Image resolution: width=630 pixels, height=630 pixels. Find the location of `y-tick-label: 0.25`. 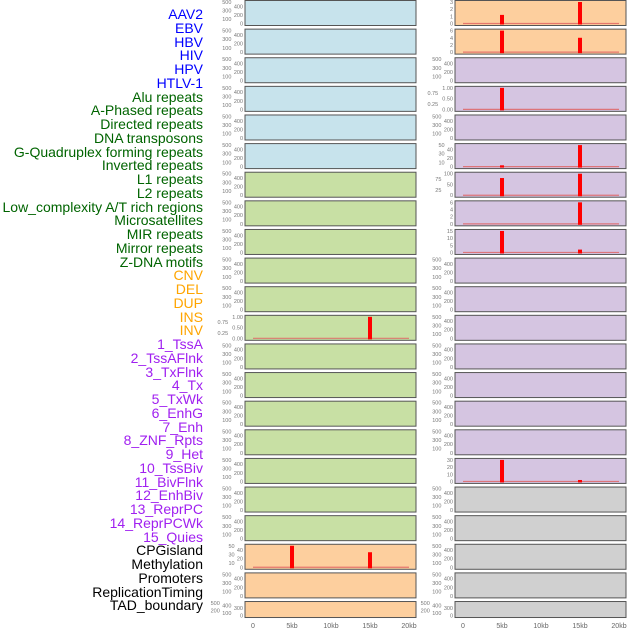

y-tick-label: 0.25 is located at coordinates (432, 105).